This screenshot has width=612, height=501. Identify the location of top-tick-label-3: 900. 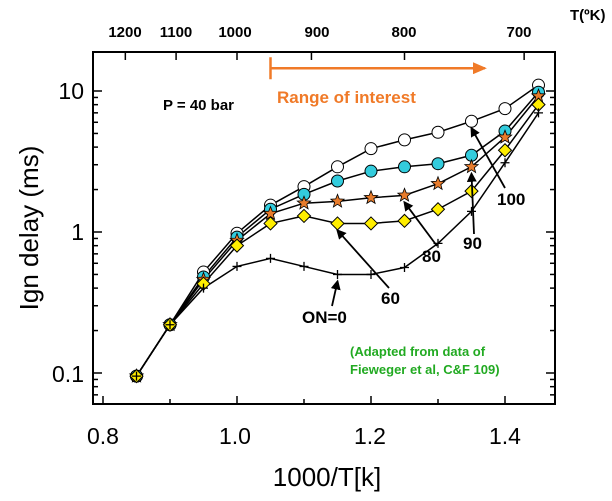
(316, 32).